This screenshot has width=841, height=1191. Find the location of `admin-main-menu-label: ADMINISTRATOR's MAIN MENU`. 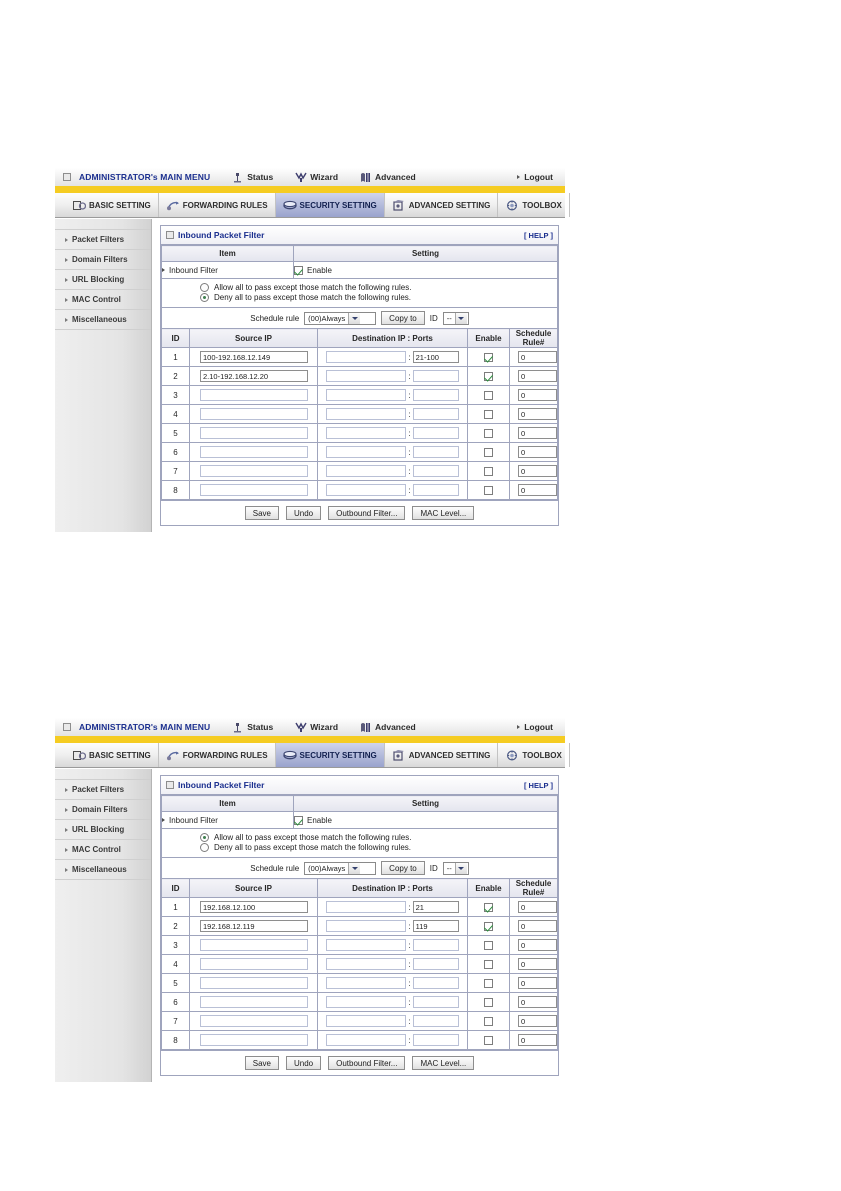

admin-main-menu-label: ADMINISTRATOR's MAIN MENU is located at coordinates (145, 177).